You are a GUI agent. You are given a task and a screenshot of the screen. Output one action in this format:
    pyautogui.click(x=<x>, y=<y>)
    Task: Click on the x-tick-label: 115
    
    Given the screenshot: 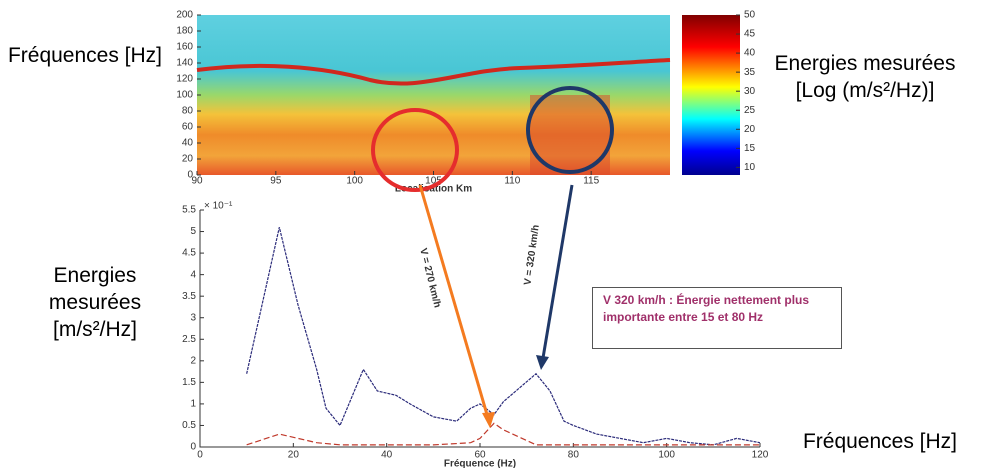 What is the action you would take?
    pyautogui.click(x=591, y=181)
    